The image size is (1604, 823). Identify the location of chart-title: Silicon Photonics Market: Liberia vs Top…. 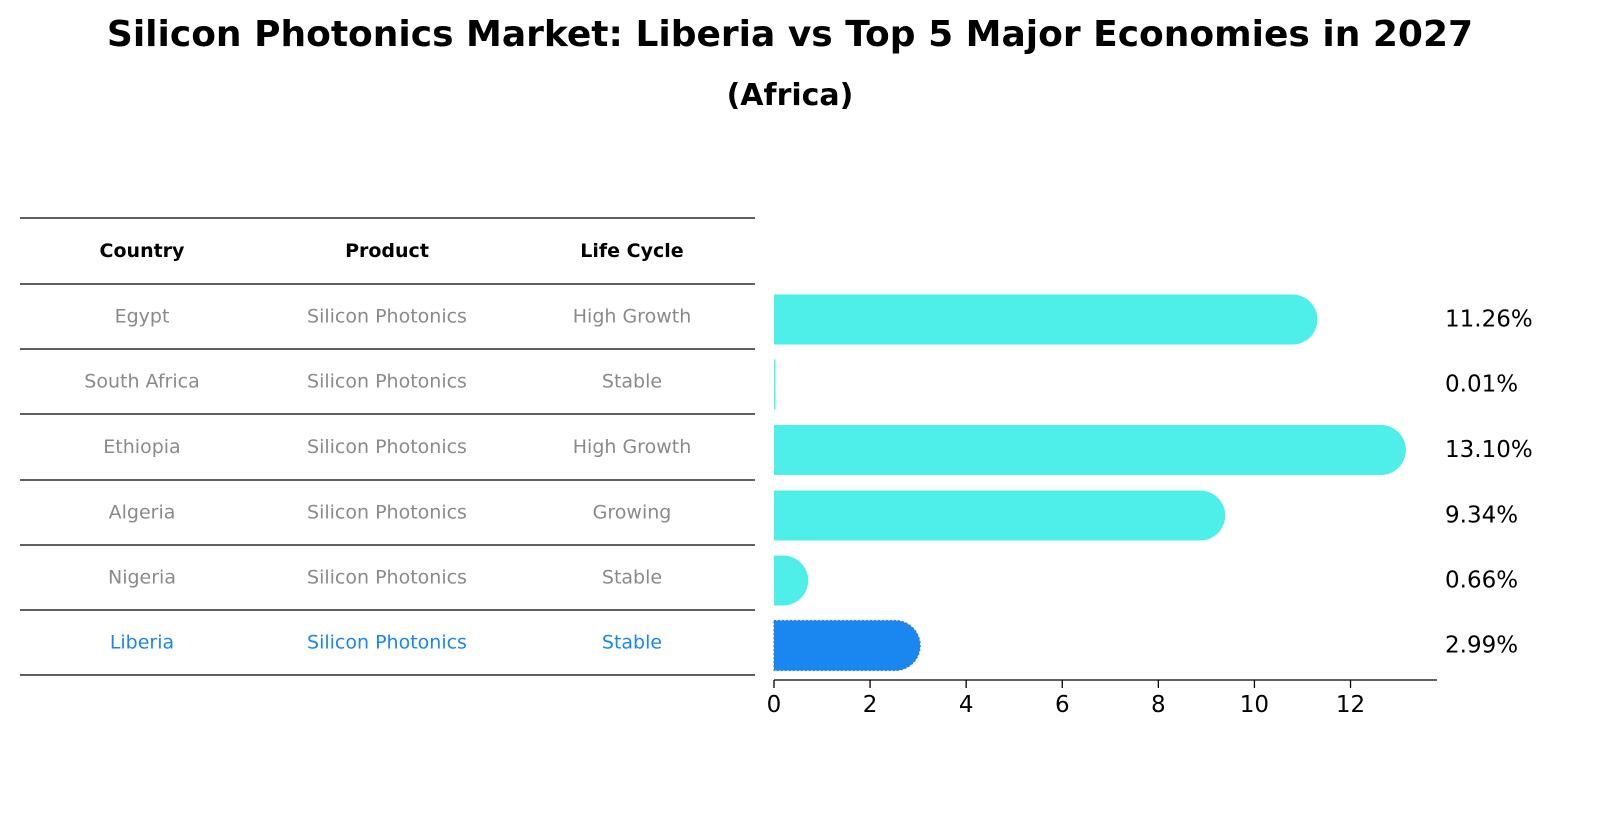
(790, 34).